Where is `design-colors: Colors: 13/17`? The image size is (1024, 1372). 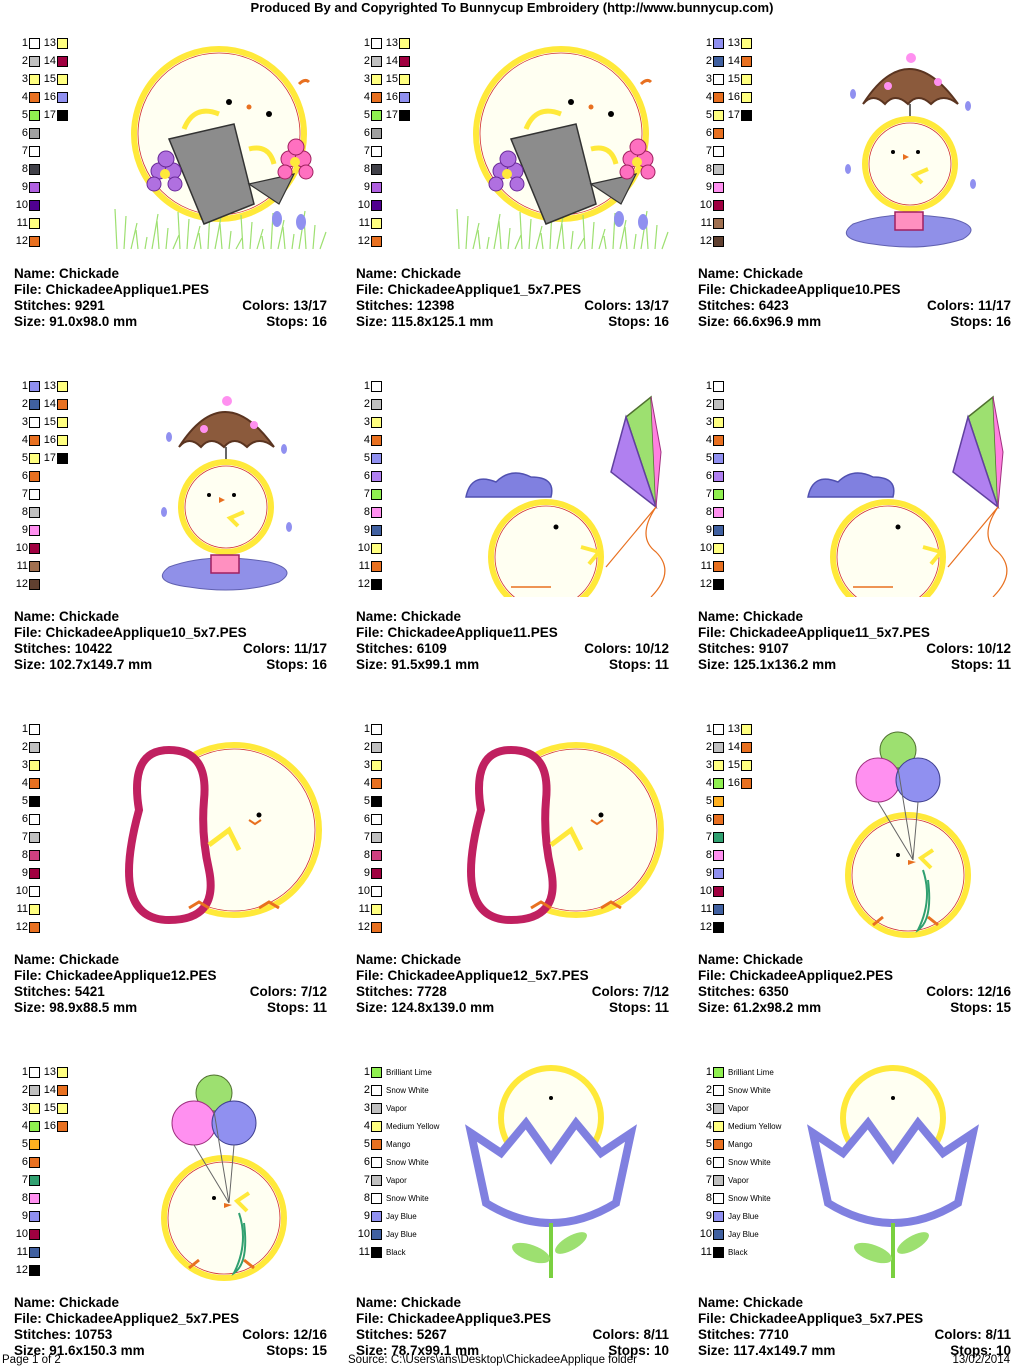
design-colors: Colors: 13/17 is located at coordinates (626, 305).